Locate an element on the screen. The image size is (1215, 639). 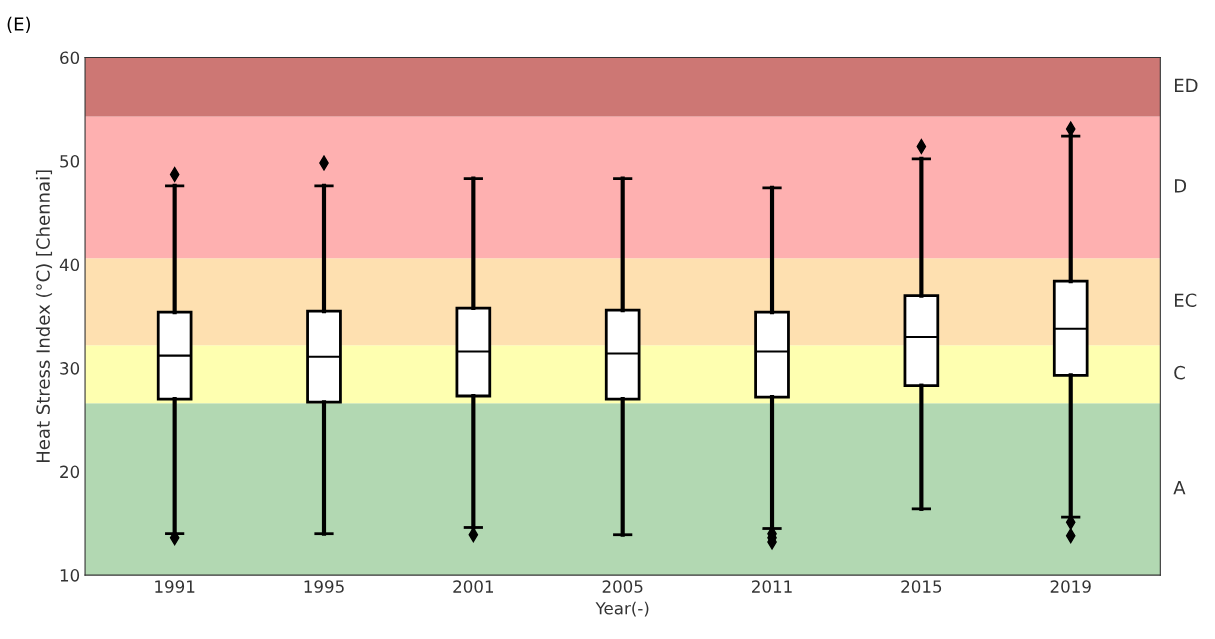
x-tick-label: 1991 is located at coordinates (175, 586).